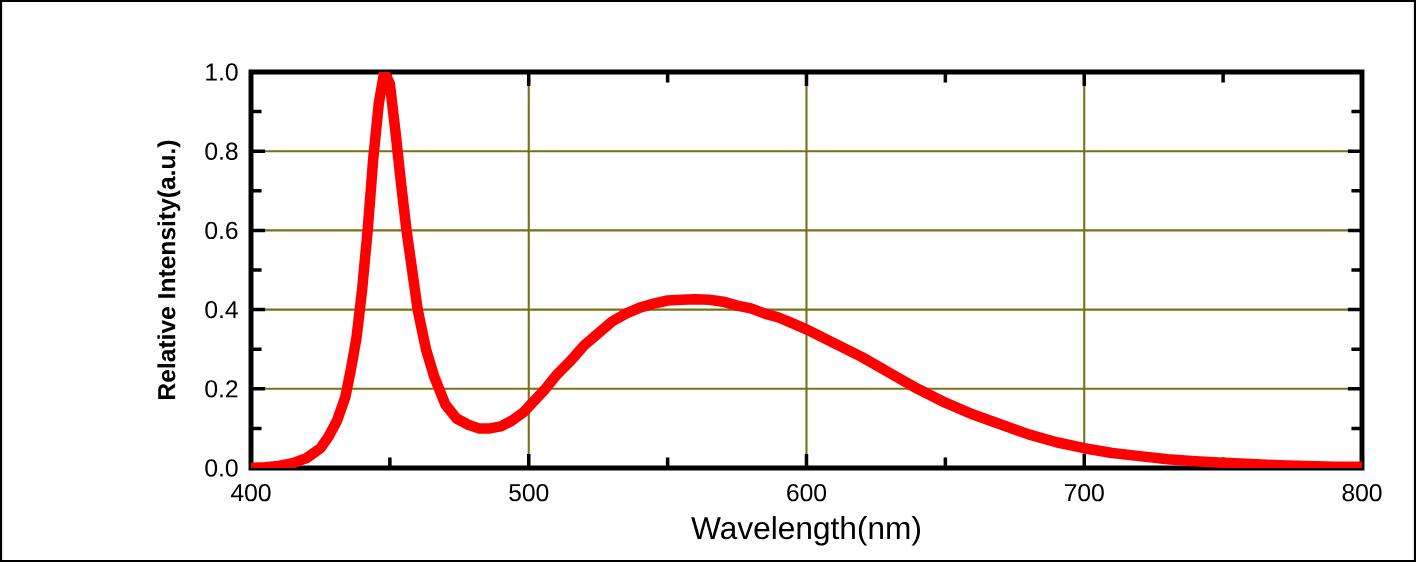  What do you see at coordinates (222, 72) in the screenshot?
I see `y-tick-label: 1.0` at bounding box center [222, 72].